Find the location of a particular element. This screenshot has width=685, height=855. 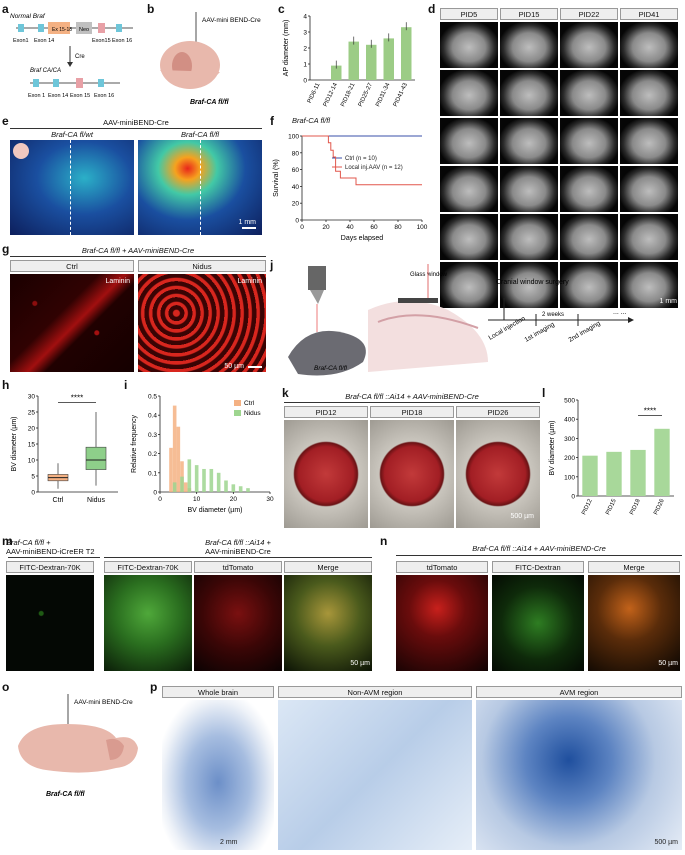

x-tick-label: 0 is located at coordinates (160, 499).